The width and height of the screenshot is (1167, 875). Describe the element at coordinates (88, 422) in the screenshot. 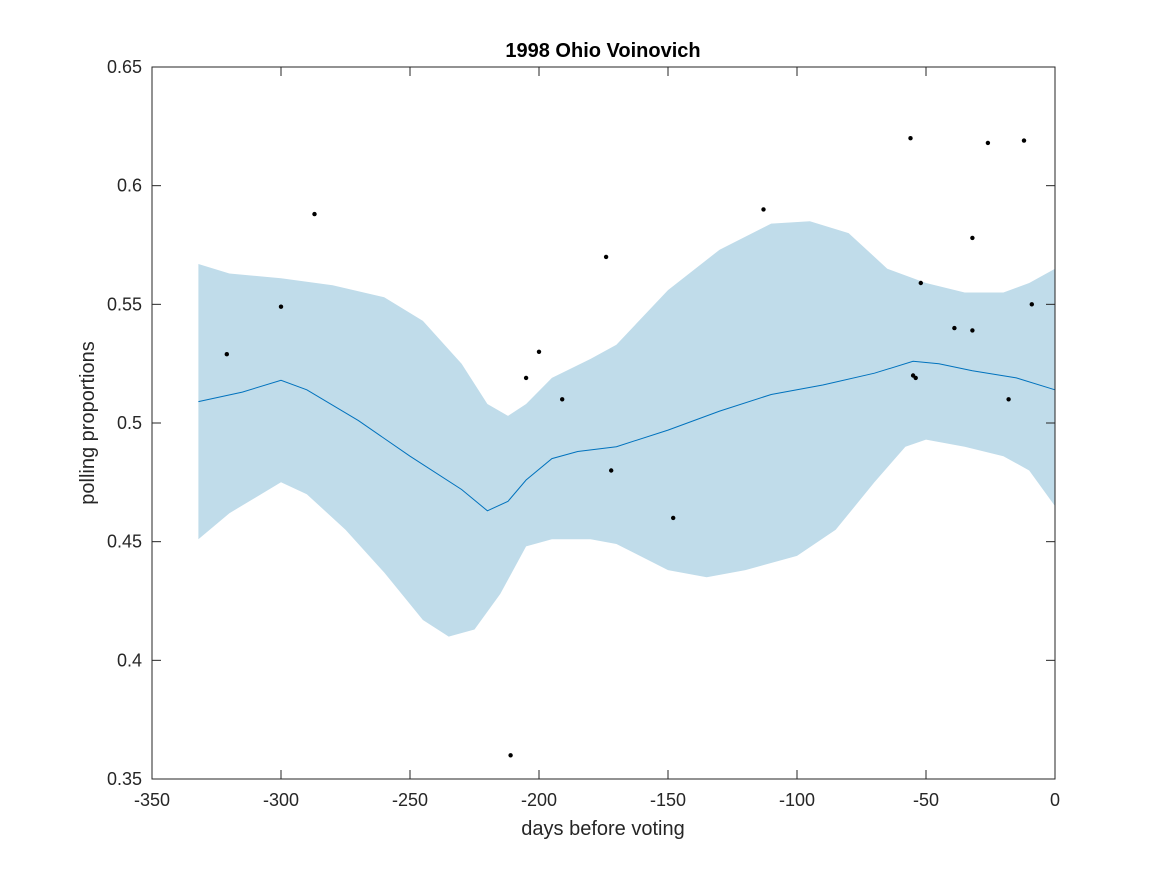

I see `y-axis-label: polling proportions` at that location.